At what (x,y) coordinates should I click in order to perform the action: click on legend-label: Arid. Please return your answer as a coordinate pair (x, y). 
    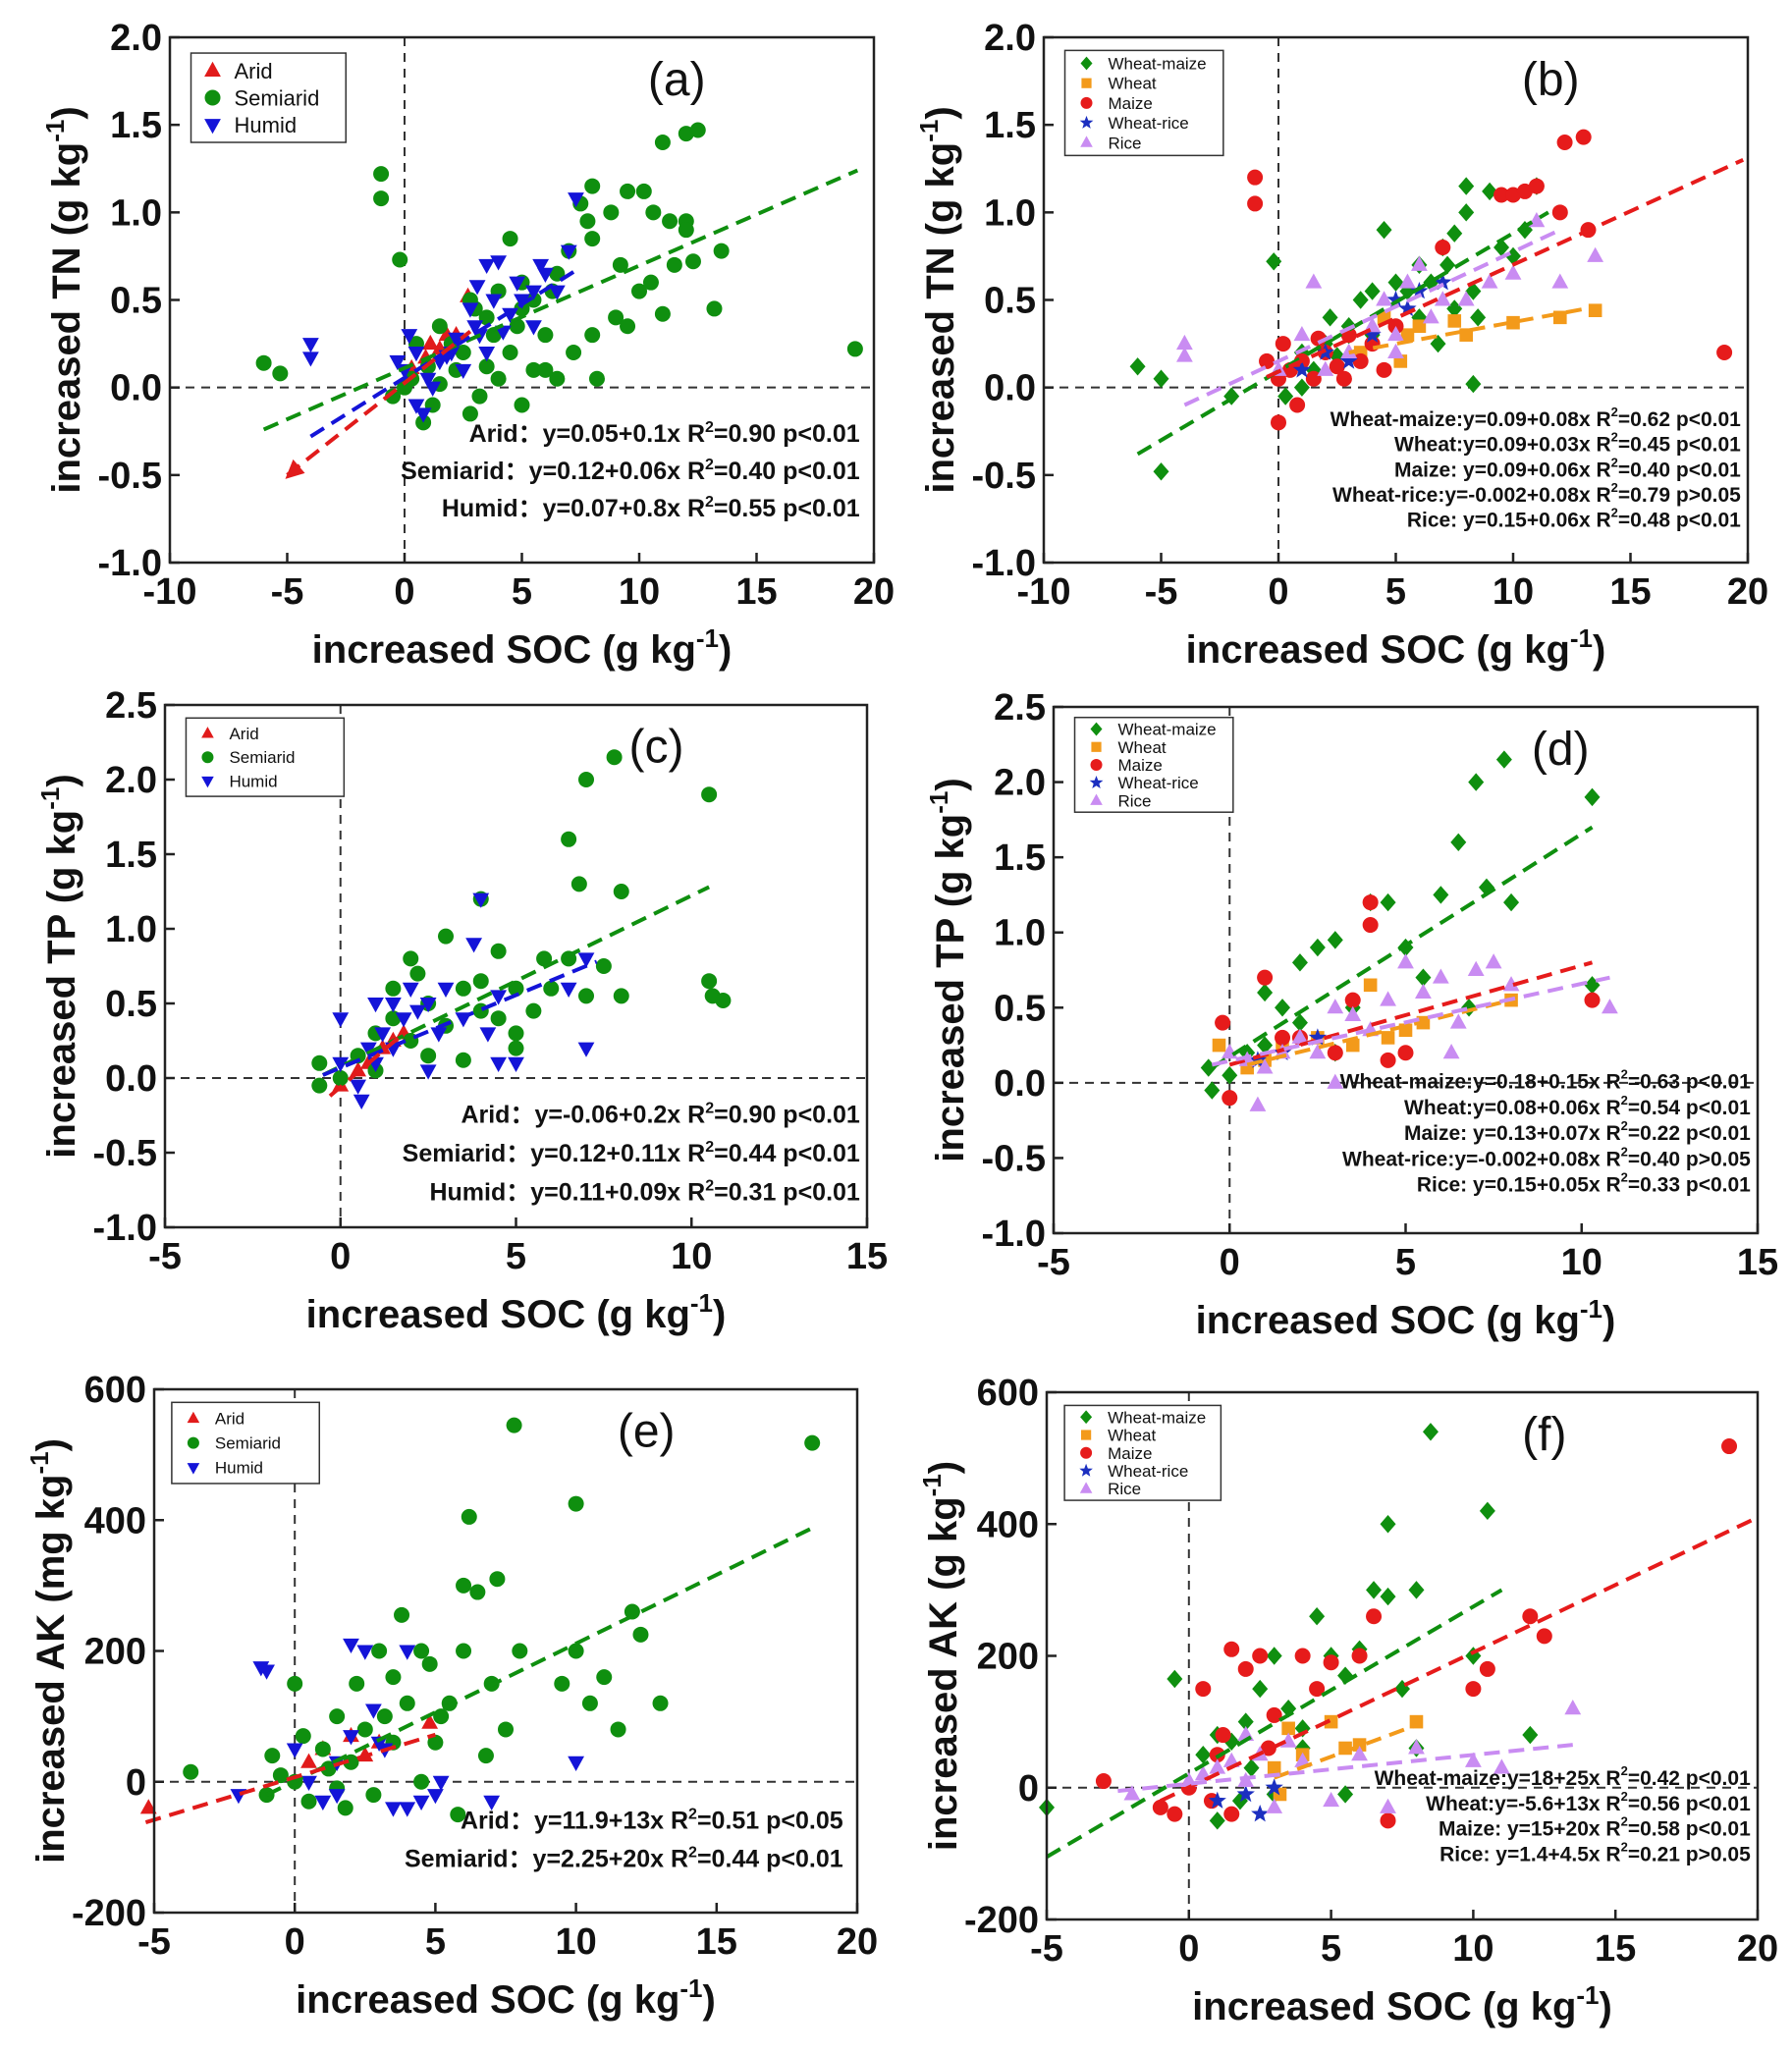
    Looking at the image, I should click on (243, 734).